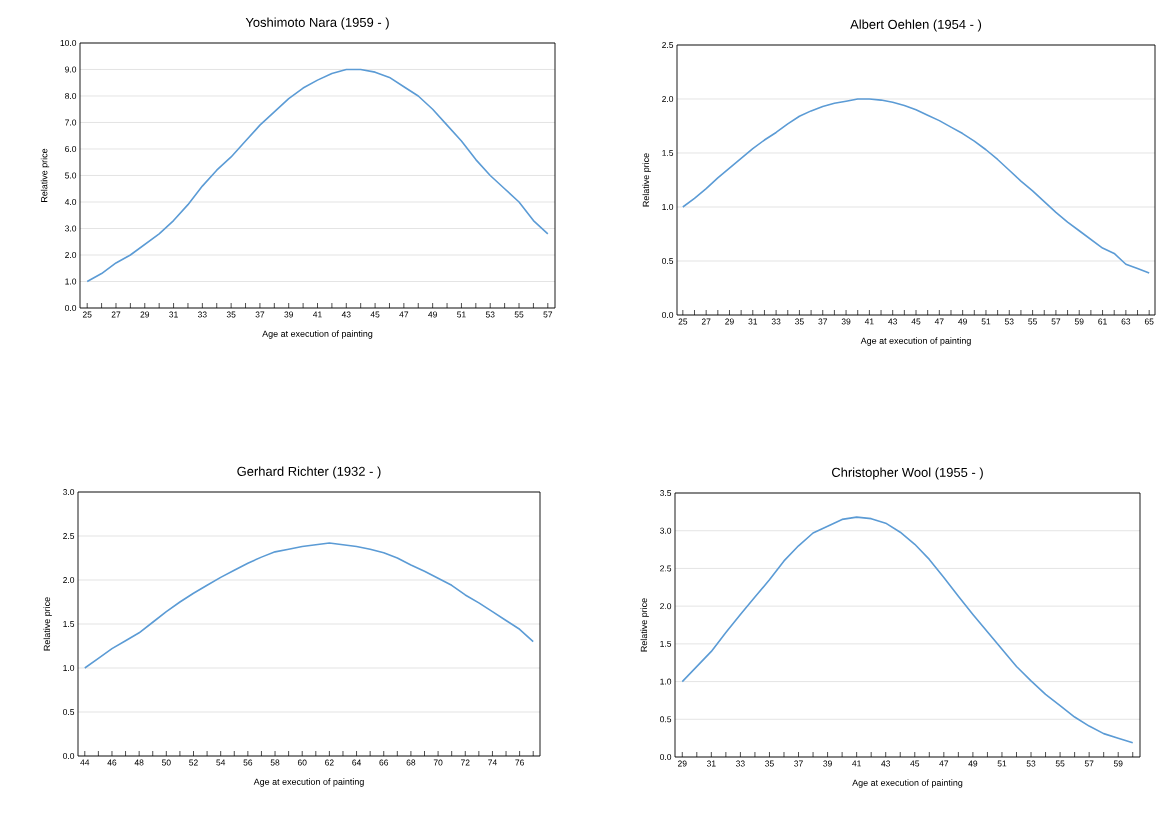 This screenshot has height=818, width=1159. Describe the element at coordinates (221, 762) in the screenshot. I see `x-tick-label: 54` at that location.